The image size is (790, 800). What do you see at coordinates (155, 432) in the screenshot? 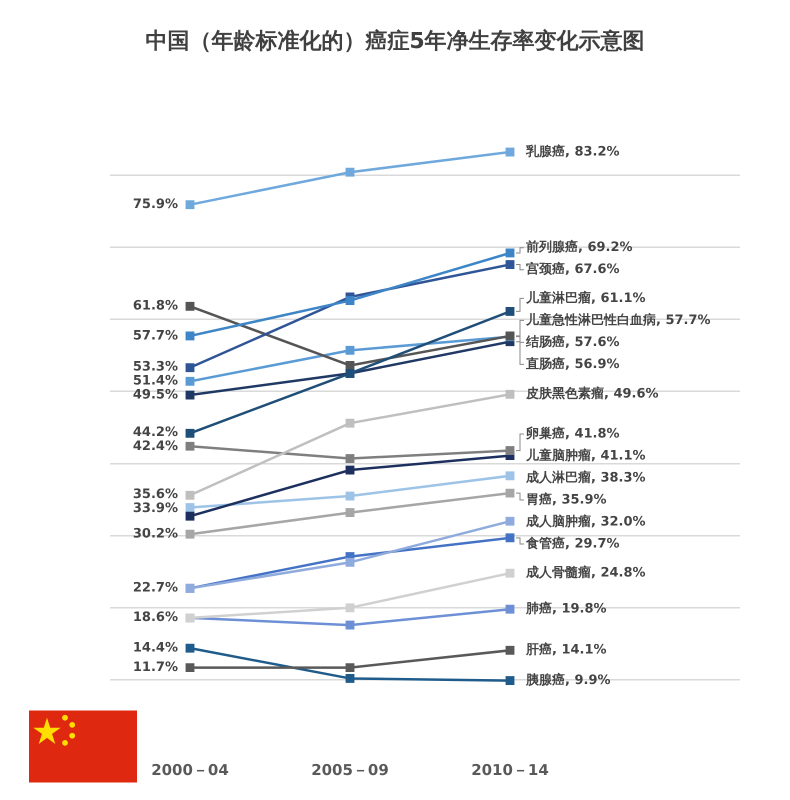
I see `data-label: 44.2%` at bounding box center [155, 432].